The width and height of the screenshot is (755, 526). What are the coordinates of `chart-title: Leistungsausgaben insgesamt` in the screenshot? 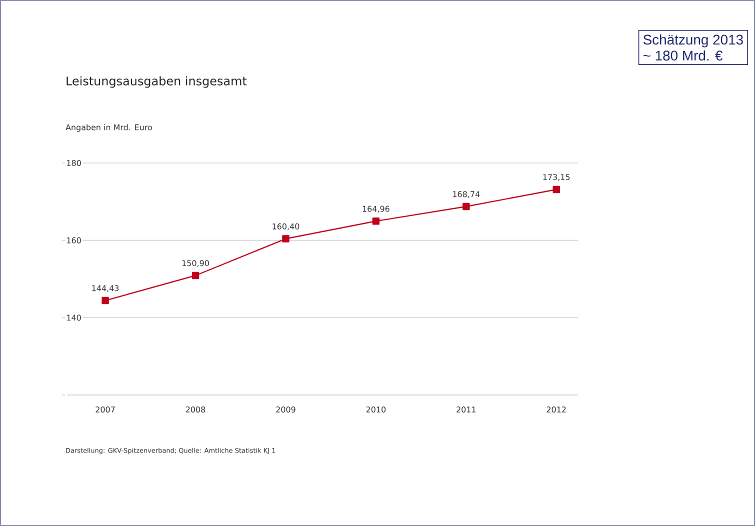 It's located at (156, 82).